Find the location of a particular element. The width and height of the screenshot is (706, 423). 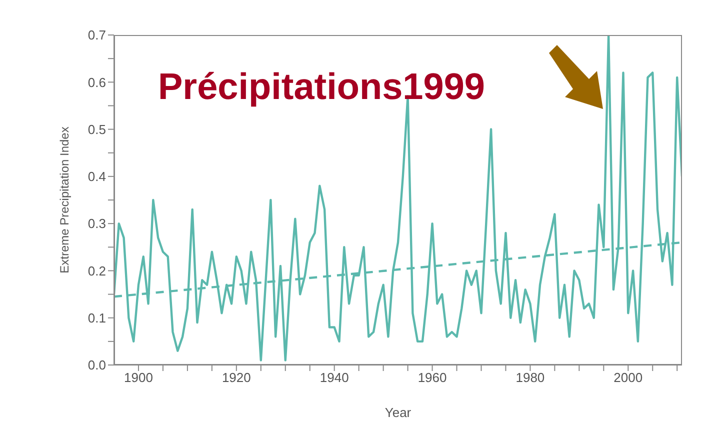

y-tick-label: 0.7 is located at coordinates (97, 35).